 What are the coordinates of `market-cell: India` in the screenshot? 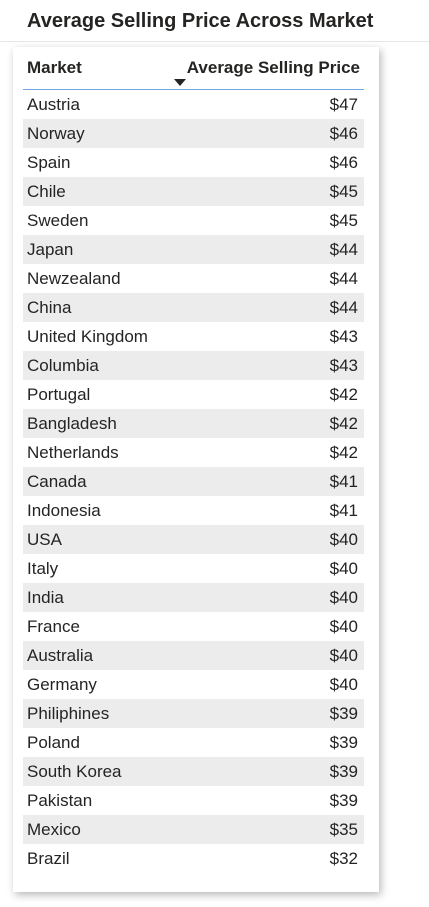 It's located at (45, 597).